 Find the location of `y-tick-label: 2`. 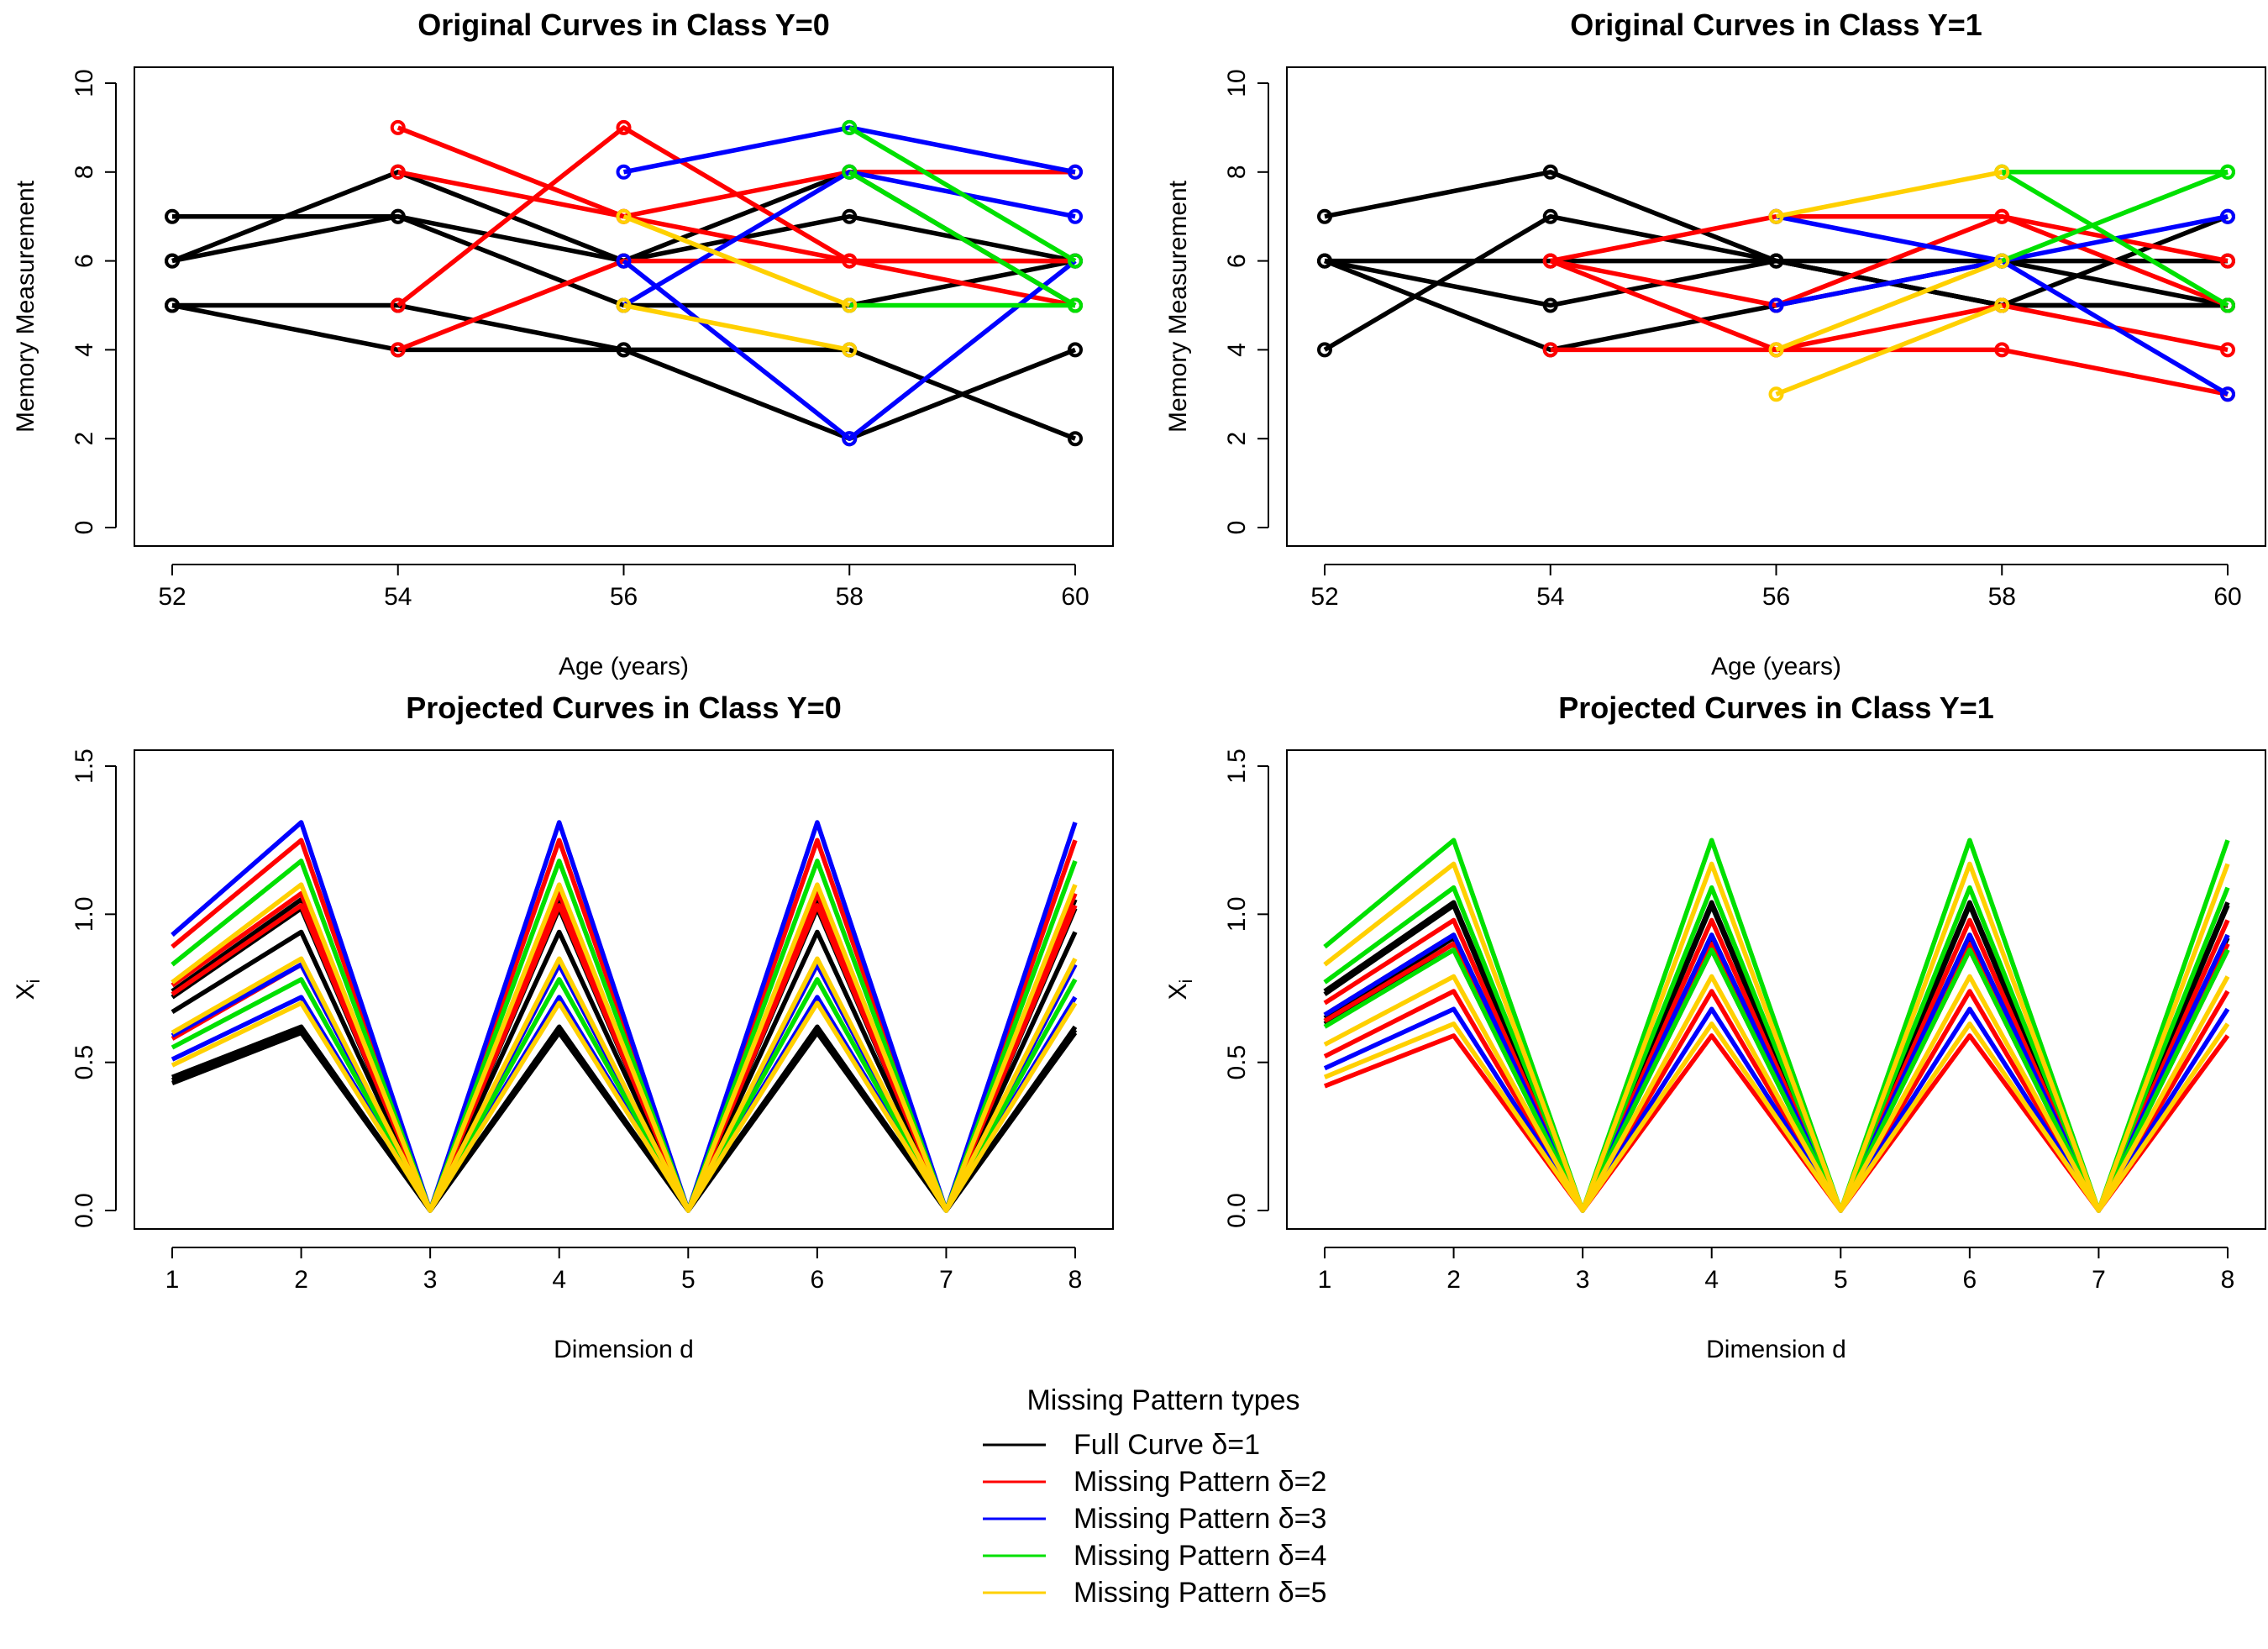

y-tick-label: 2 is located at coordinates (84, 439).